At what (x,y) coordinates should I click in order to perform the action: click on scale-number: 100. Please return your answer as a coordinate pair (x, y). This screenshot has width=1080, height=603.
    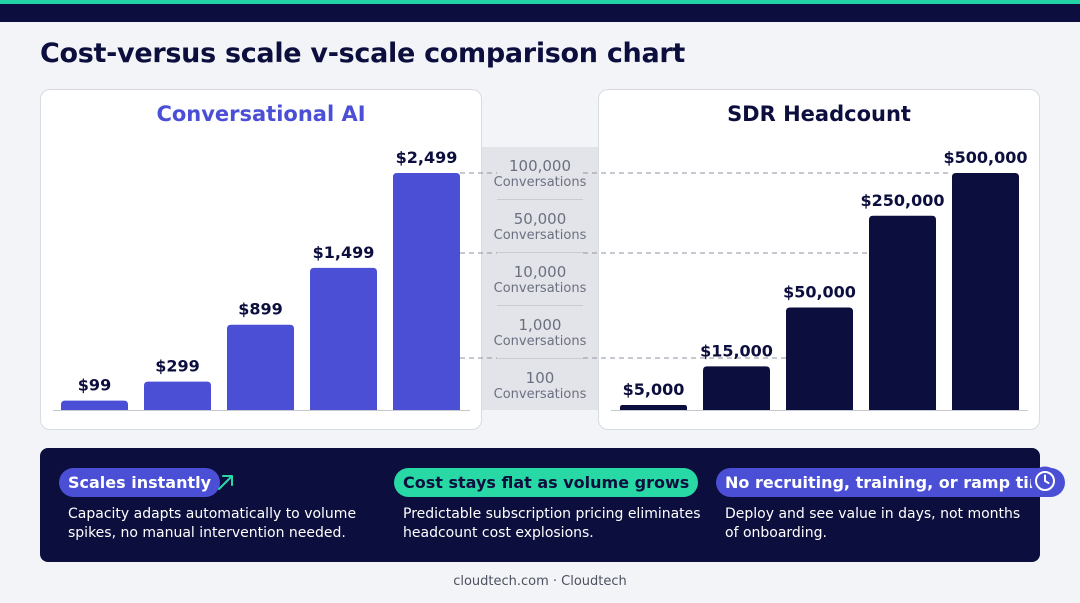
    Looking at the image, I should click on (540, 378).